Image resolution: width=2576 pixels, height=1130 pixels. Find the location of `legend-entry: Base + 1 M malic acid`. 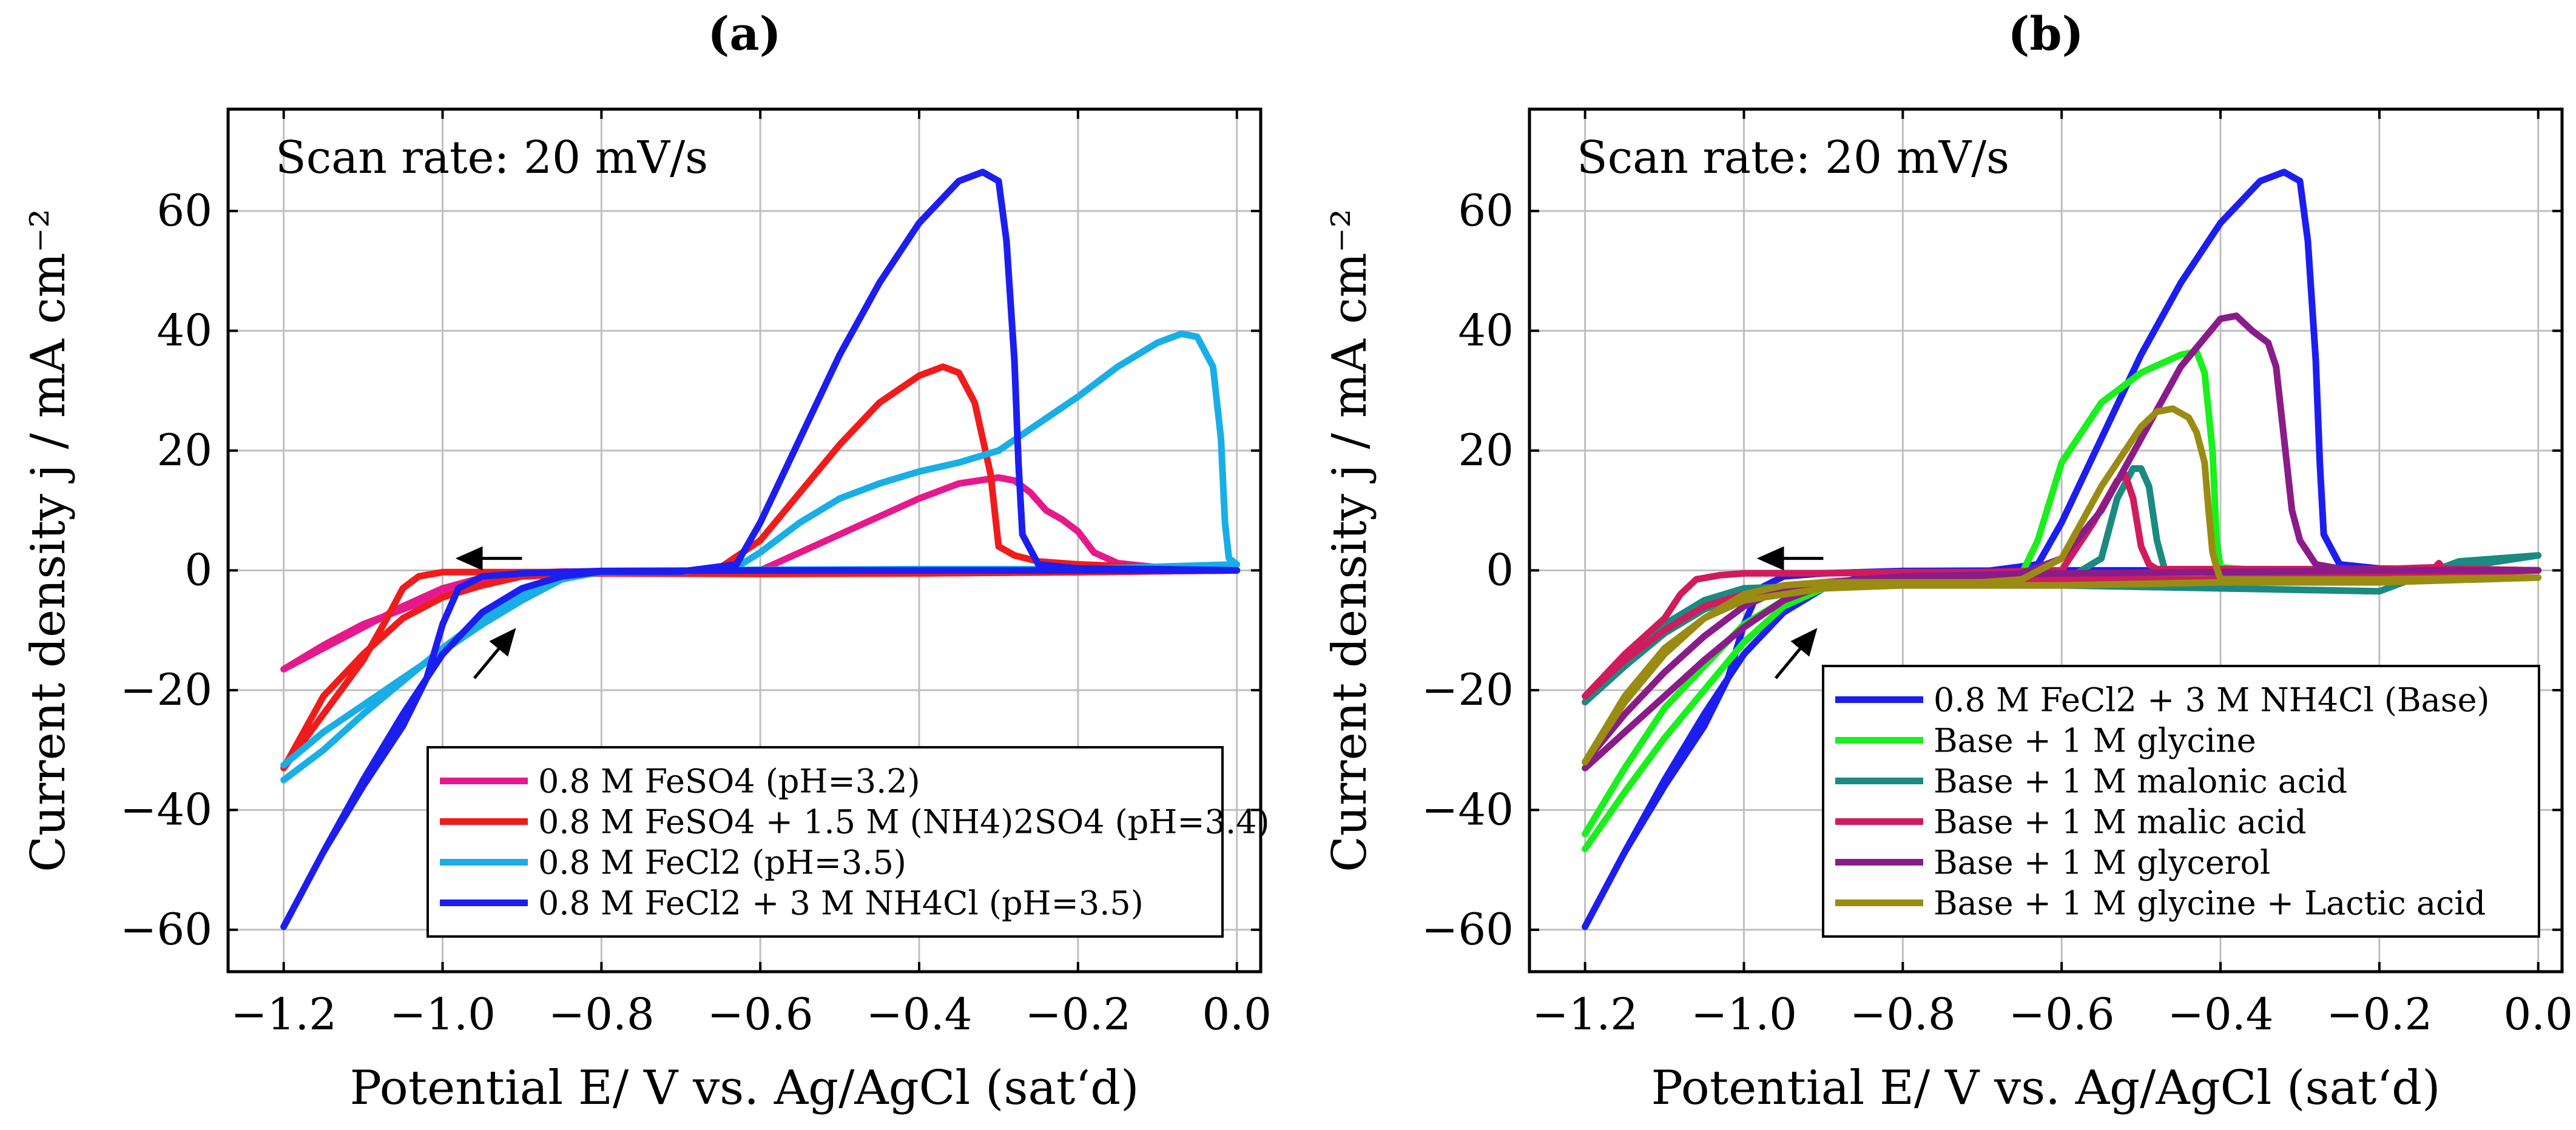

legend-entry: Base + 1 M malic acid is located at coordinates (2120, 822).